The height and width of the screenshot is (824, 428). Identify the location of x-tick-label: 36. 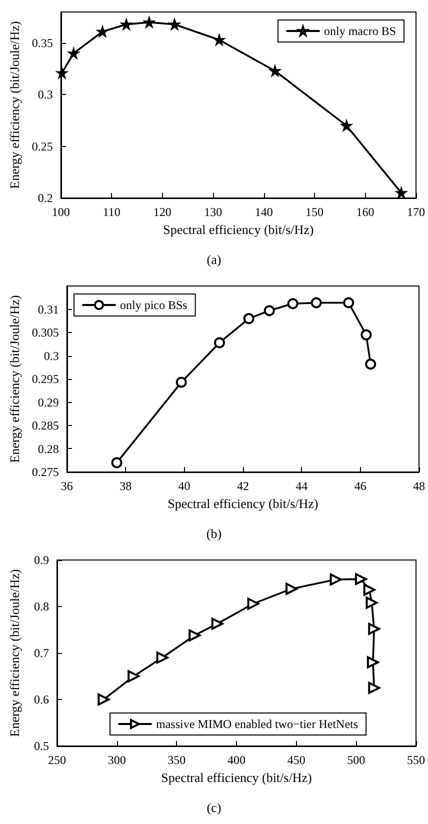
(66, 486).